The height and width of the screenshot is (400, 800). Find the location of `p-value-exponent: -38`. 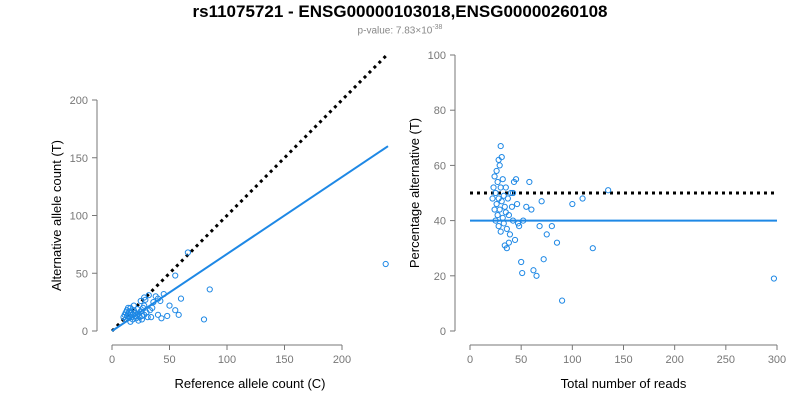

p-value-exponent: -38 is located at coordinates (437, 27).